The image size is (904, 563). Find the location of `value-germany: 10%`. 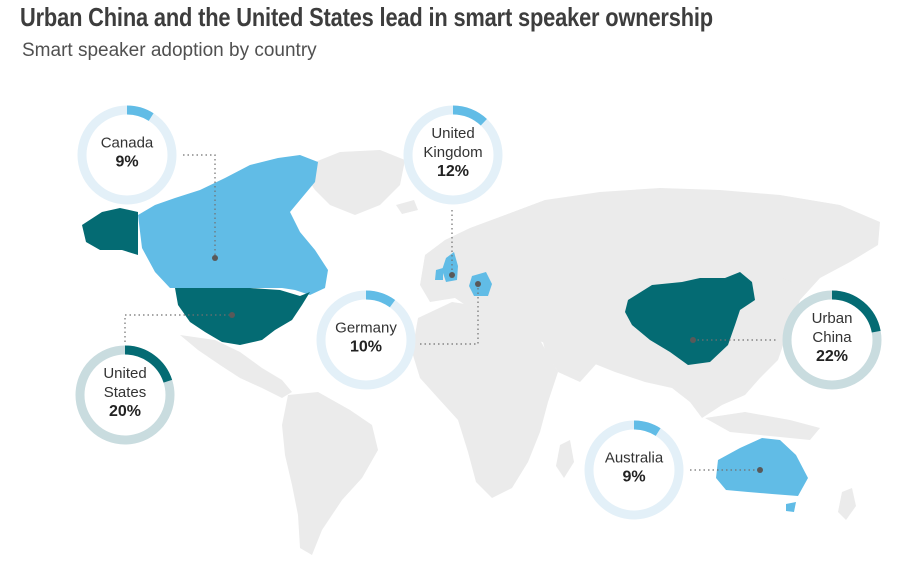

value-germany: 10% is located at coordinates (366, 347).